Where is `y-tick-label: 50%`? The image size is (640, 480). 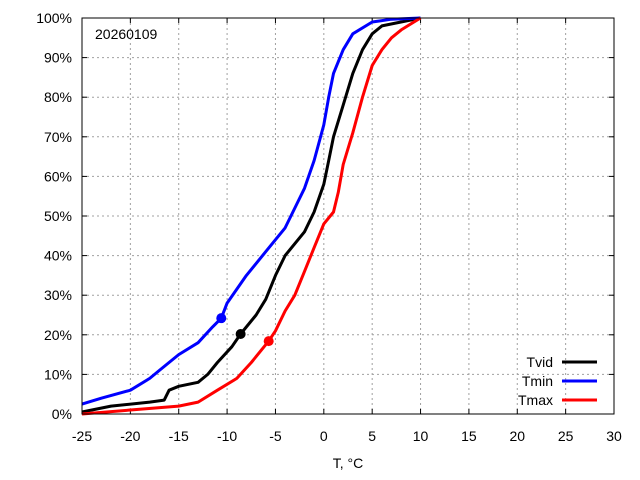
y-tick-label: 50% is located at coordinates (58, 216).